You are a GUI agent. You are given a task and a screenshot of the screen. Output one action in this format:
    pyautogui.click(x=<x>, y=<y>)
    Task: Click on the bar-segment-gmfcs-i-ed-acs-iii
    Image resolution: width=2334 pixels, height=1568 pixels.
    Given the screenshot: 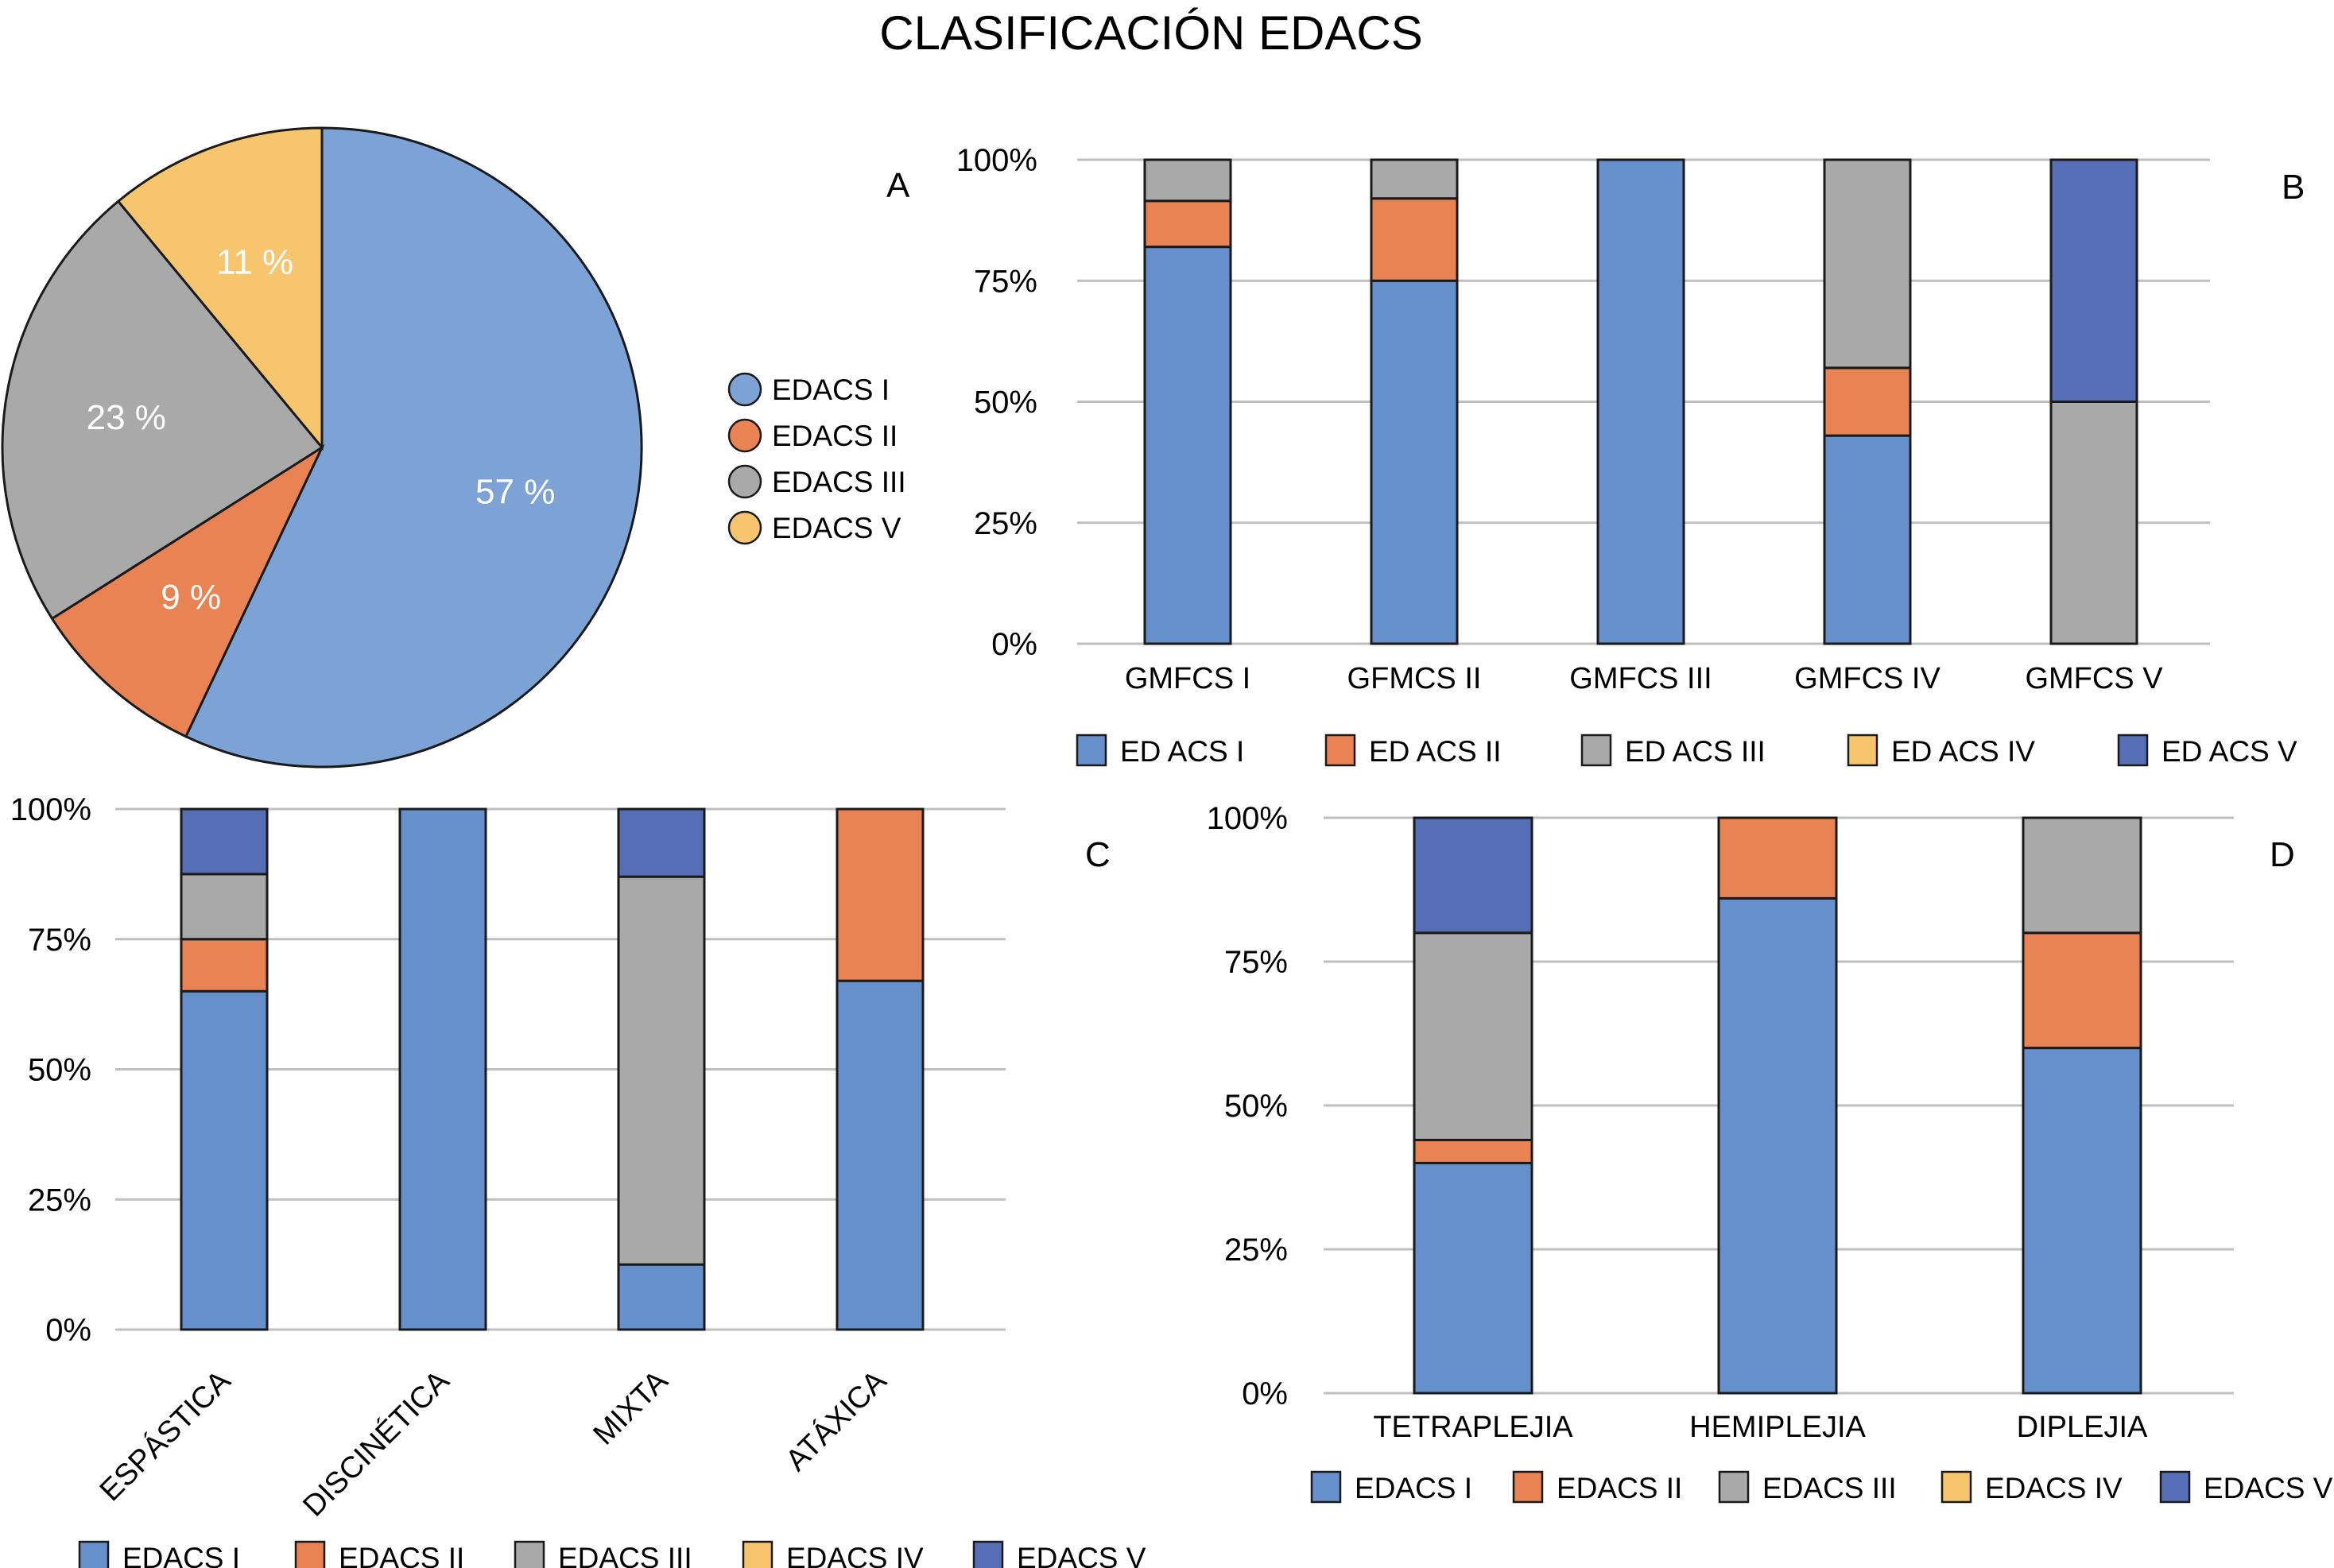 What is the action you would take?
    pyautogui.click(x=1187, y=180)
    